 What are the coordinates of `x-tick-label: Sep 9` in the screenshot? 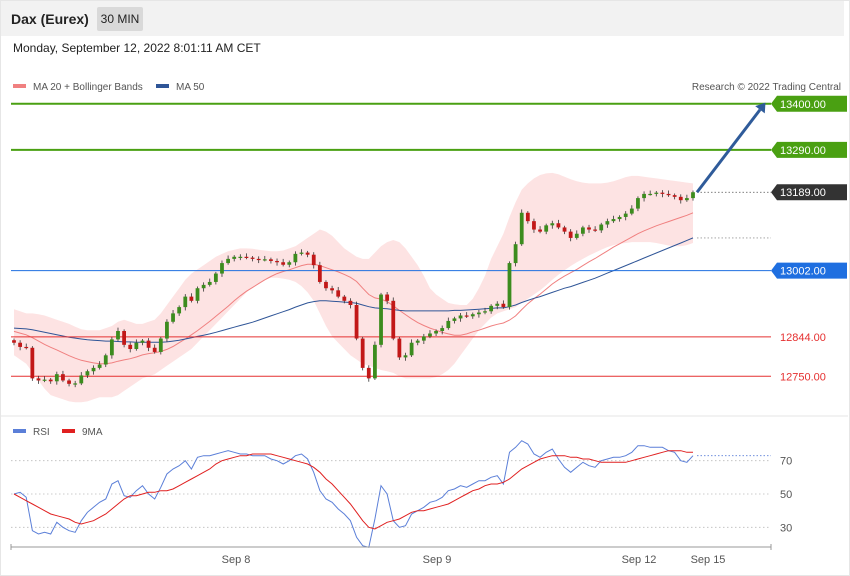 It's located at (437, 560).